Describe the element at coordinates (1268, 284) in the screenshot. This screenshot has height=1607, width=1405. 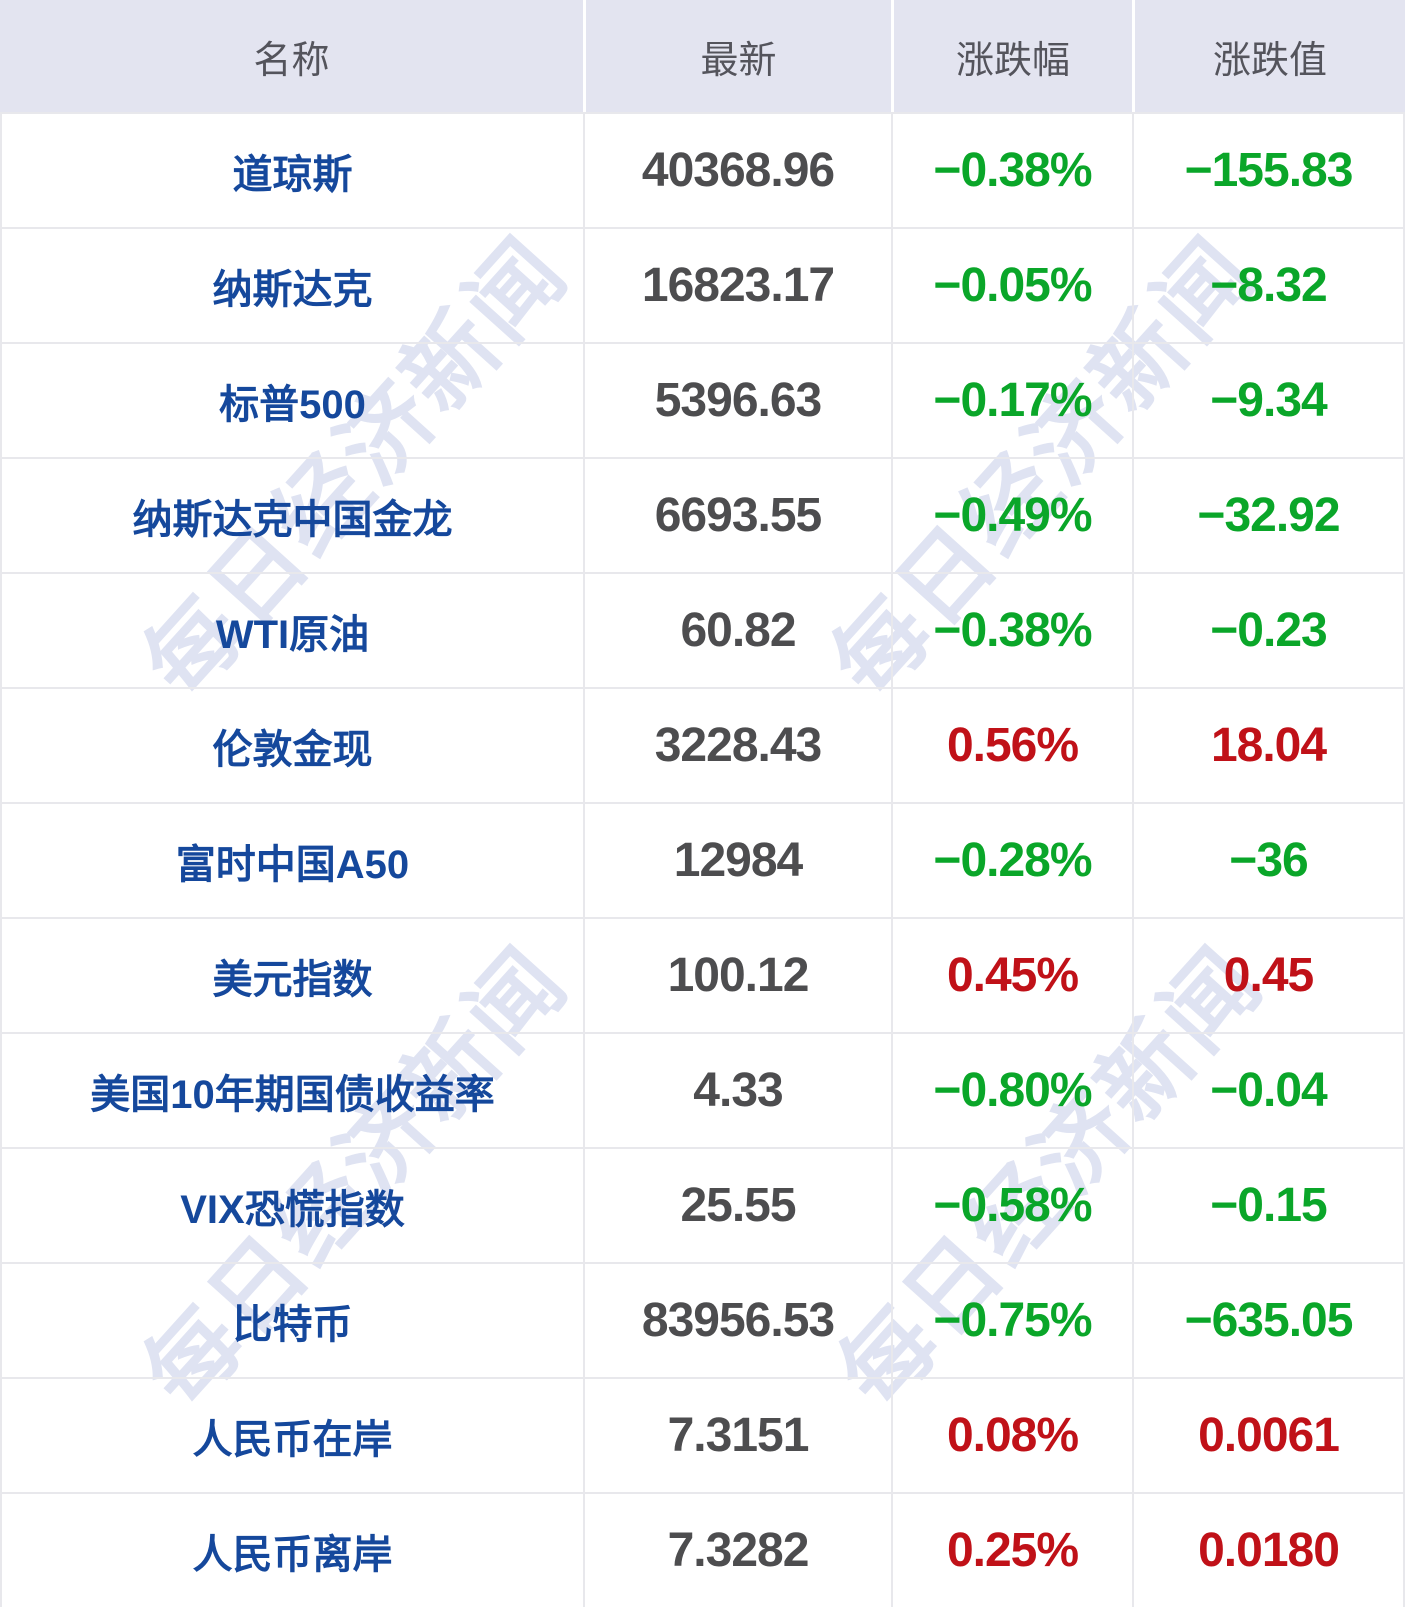
I see `change-value: −8.32` at that location.